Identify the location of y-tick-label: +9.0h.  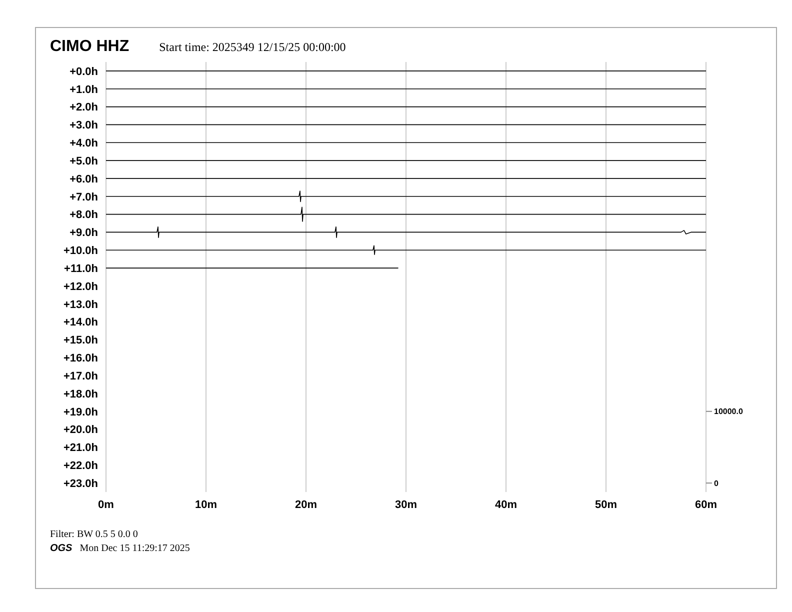
(84, 233).